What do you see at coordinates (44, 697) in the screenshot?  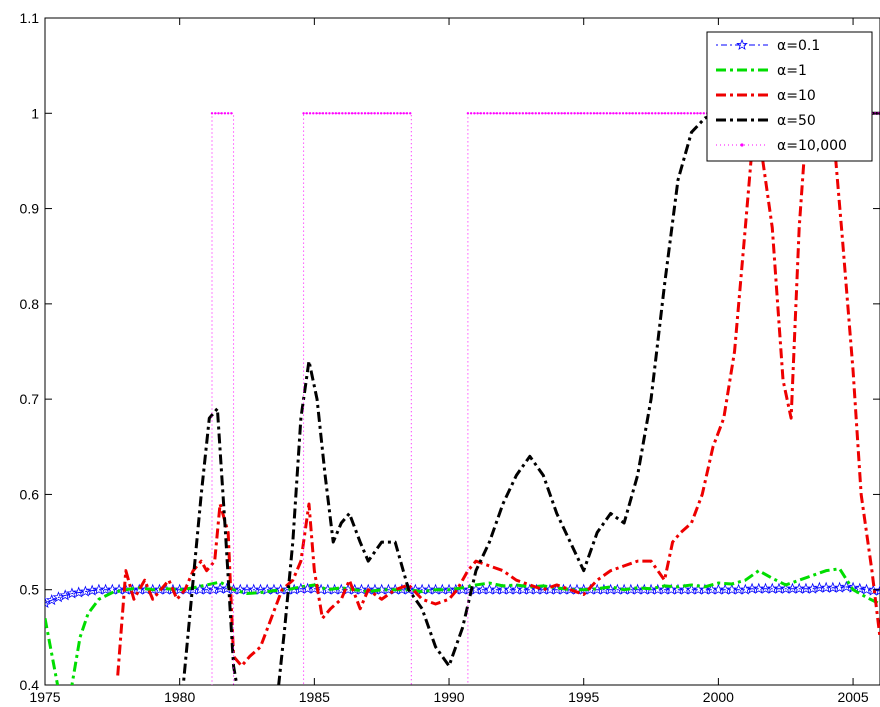 I see `x-tick-label: 1975` at bounding box center [44, 697].